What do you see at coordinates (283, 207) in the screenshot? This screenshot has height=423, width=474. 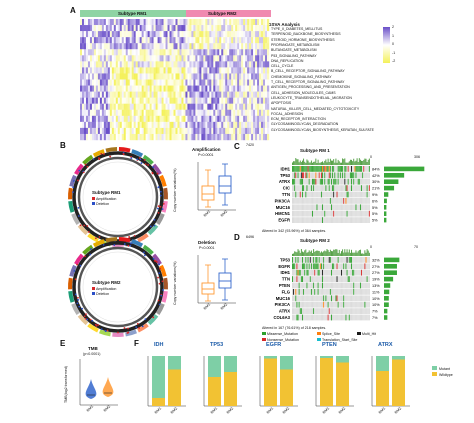 I see `gene-label: MUC16` at bounding box center [283, 207].